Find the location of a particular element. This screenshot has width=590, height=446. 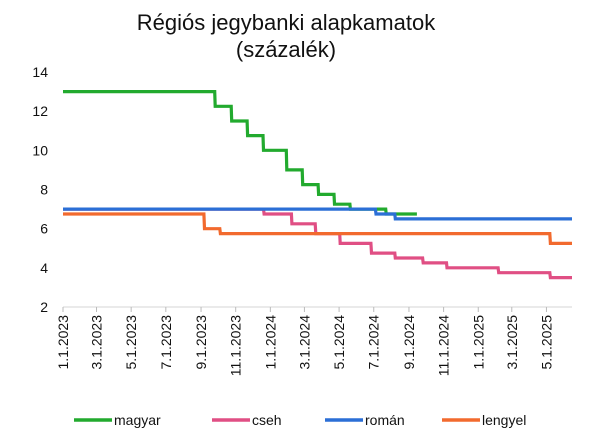

y-tick-label: 6 is located at coordinates (44, 229).